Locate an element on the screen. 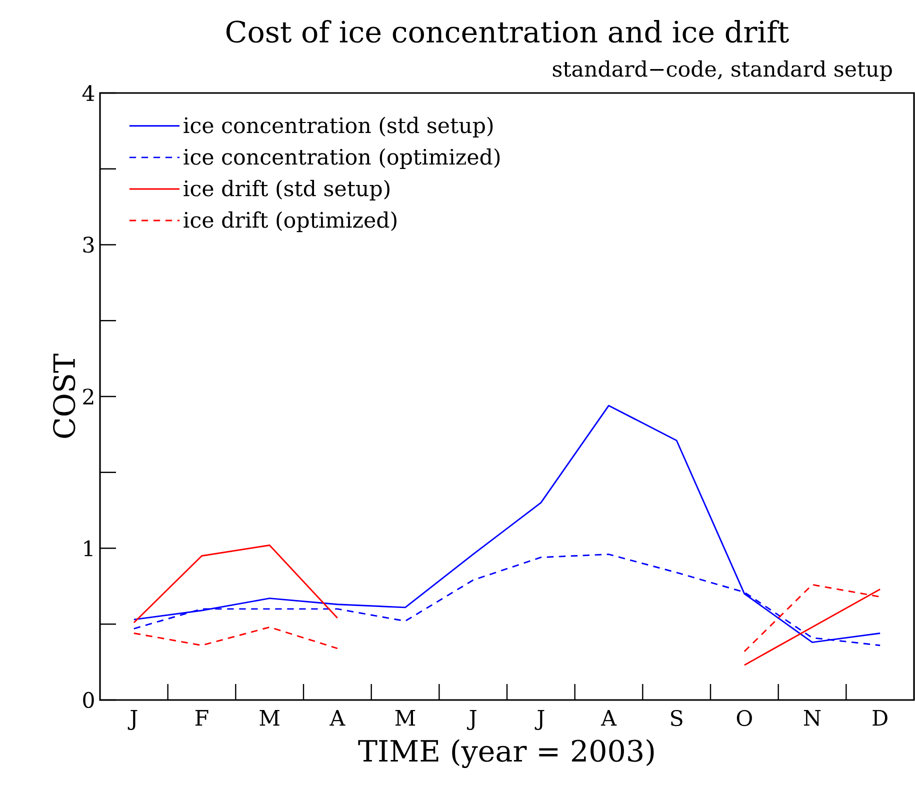 Image resolution: width=915 pixels, height=801 pixels. legend-label: ice drift (optimized) is located at coordinates (290, 221).